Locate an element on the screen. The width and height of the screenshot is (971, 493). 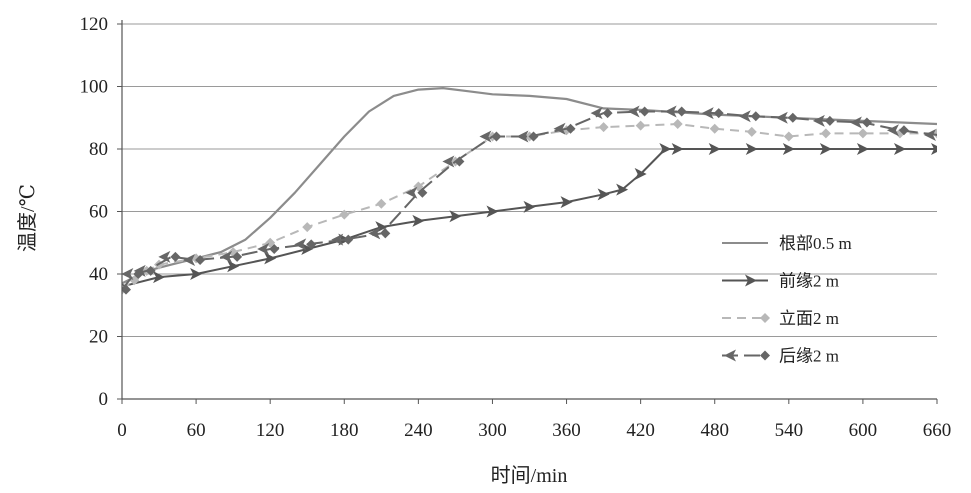
legend-item-4: 后缘2 m is located at coordinates (780, 356).